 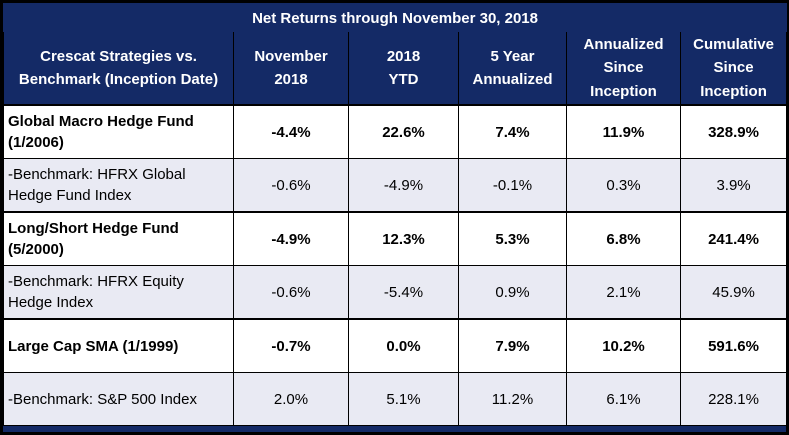 I want to click on header-line: 5 Year, so click(x=512, y=56).